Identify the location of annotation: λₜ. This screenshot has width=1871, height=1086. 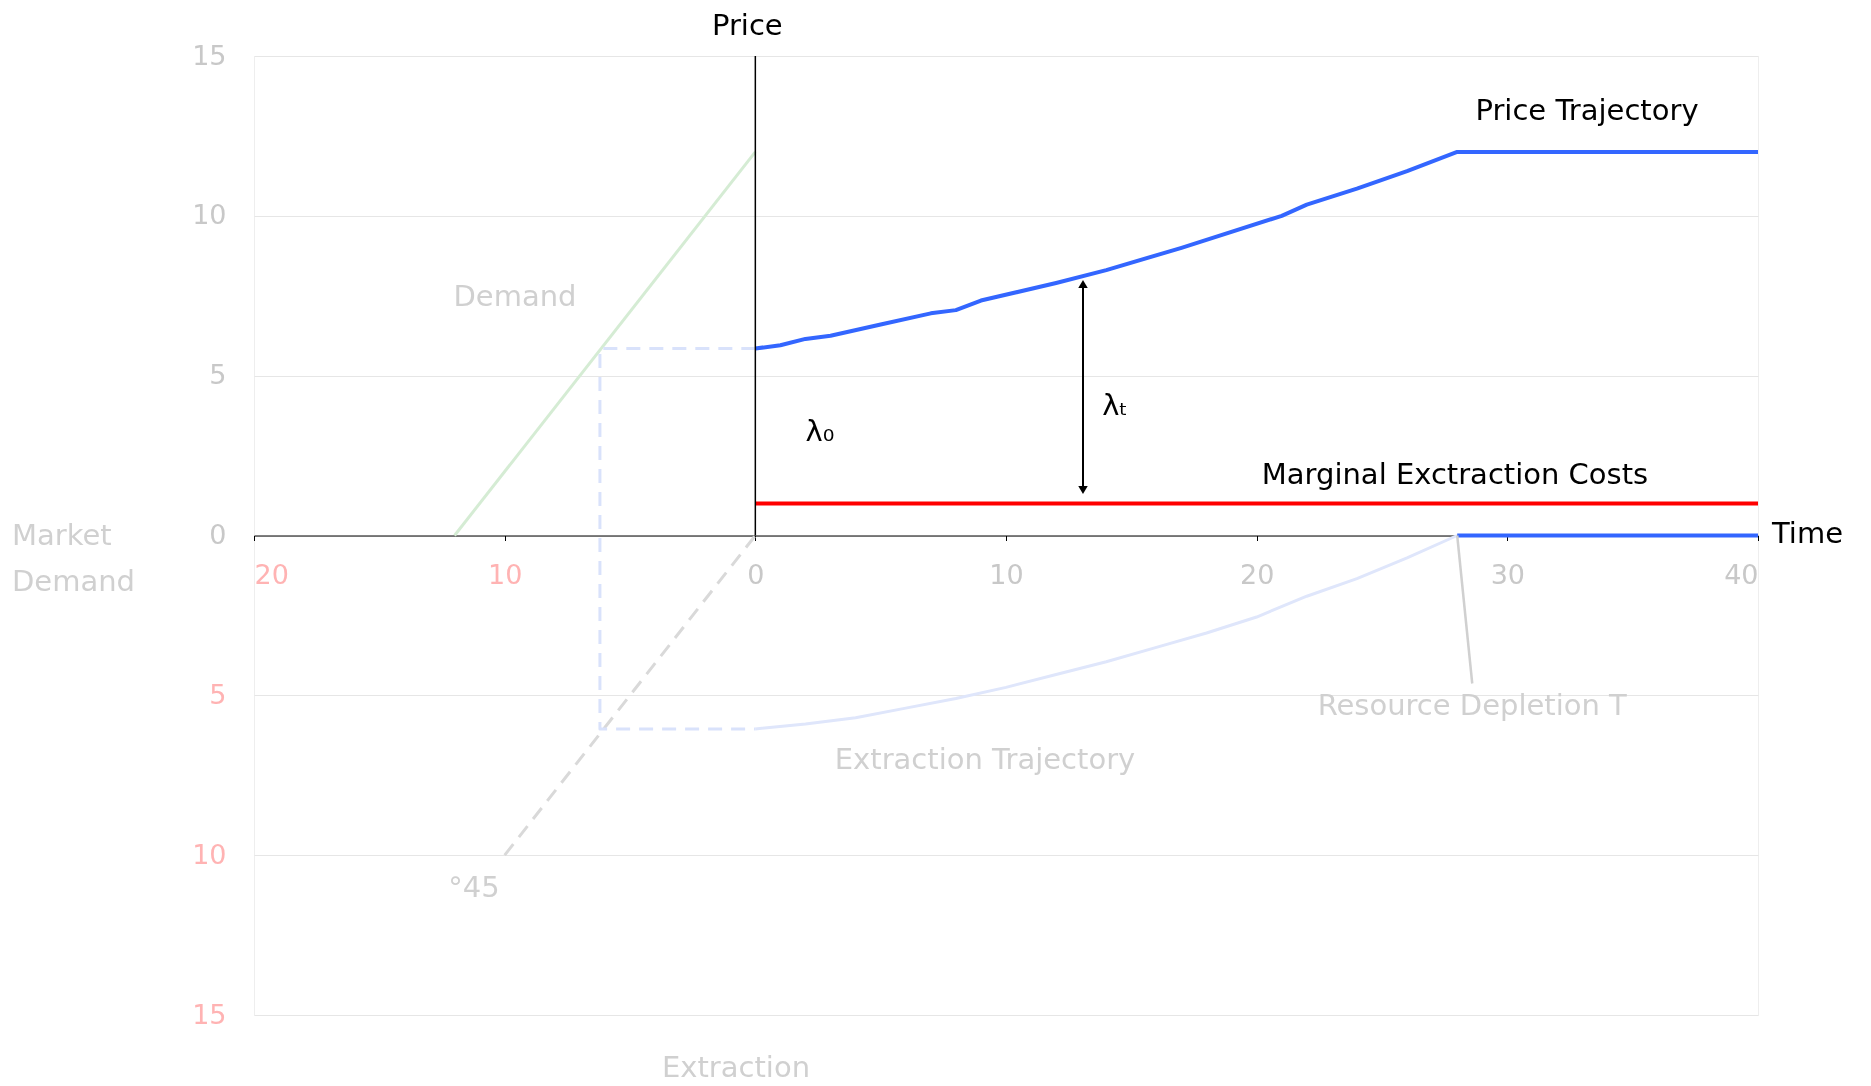
(1115, 405).